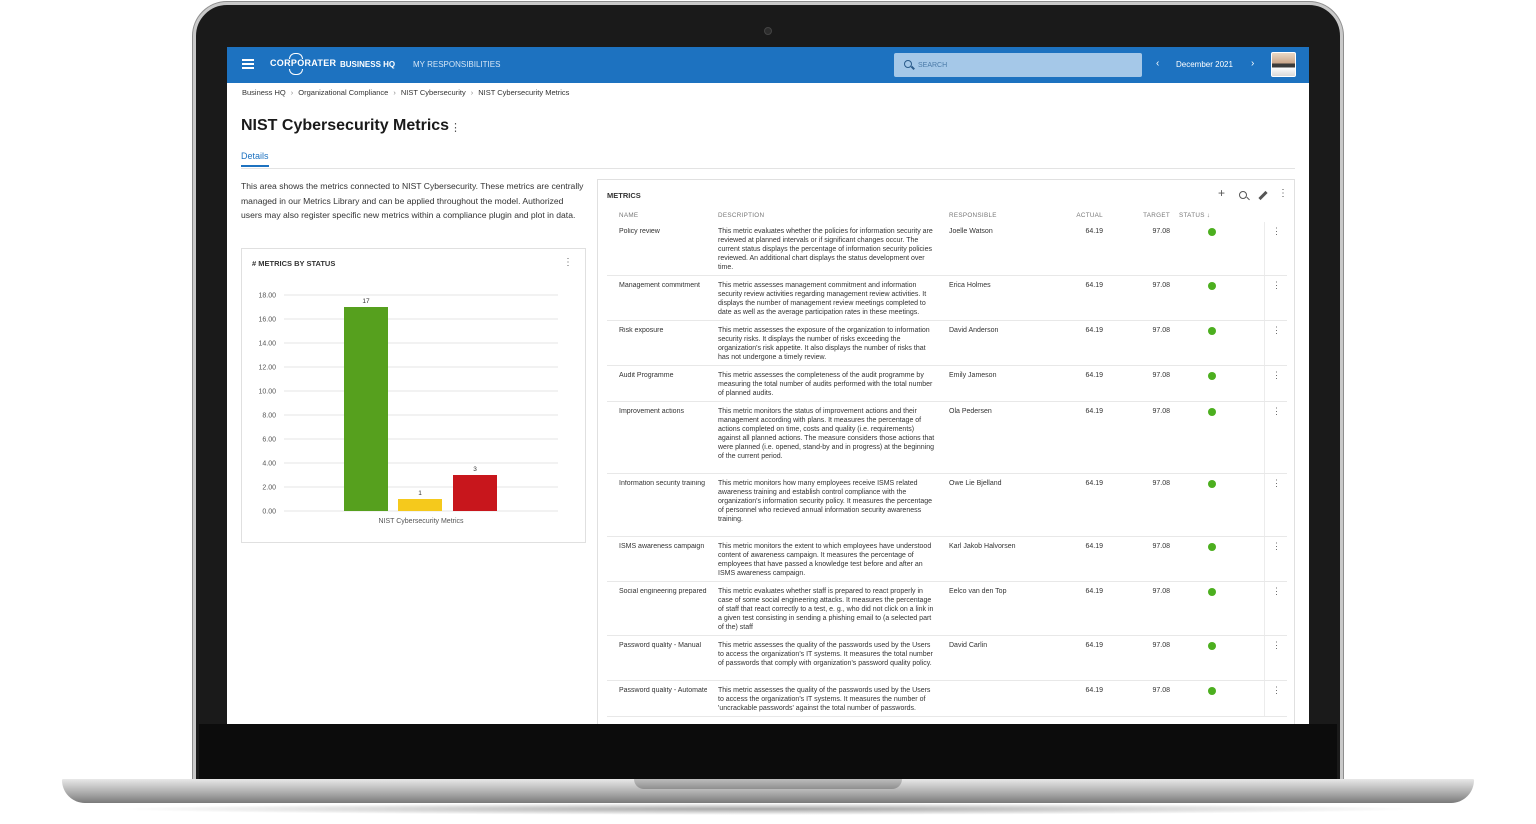 This screenshot has width=1536, height=824. I want to click on chart-title: # METRICS BY STATUS, so click(294, 263).